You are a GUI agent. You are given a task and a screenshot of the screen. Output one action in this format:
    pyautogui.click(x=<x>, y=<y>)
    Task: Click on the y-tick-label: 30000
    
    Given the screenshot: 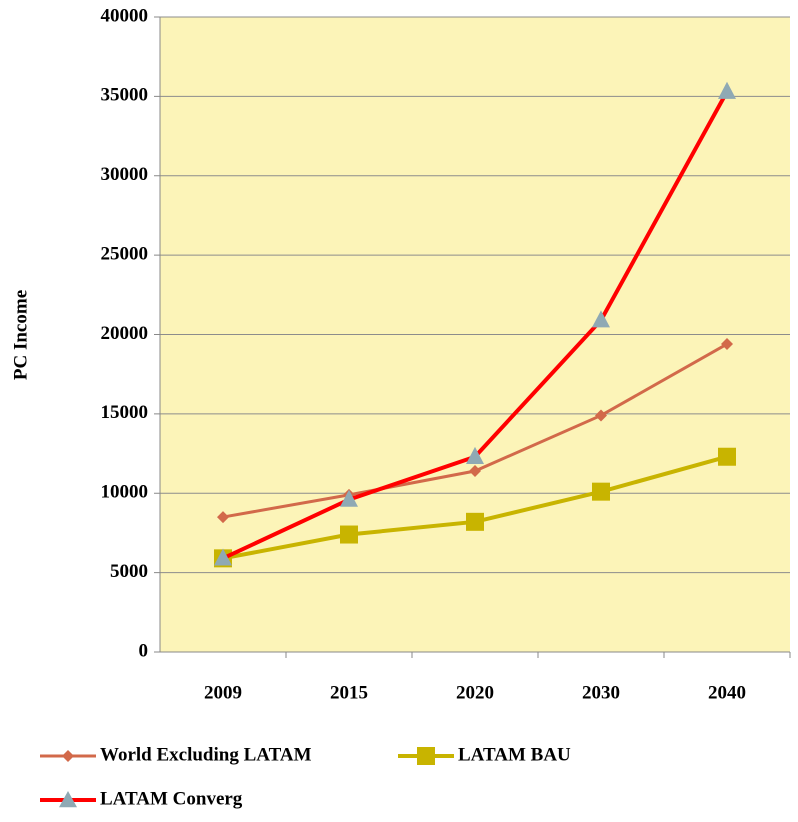 What is the action you would take?
    pyautogui.click(x=125, y=174)
    